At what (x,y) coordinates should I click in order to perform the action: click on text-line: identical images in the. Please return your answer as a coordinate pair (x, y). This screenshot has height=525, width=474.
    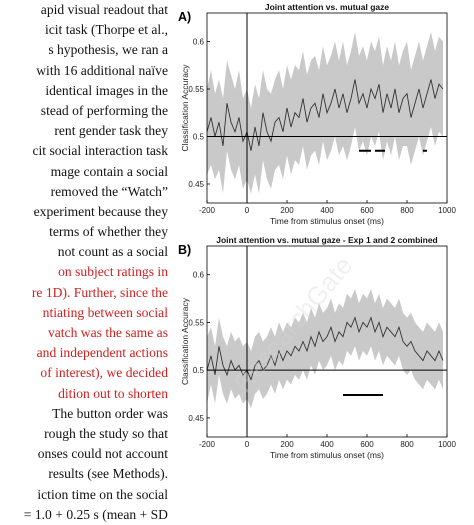
    Looking at the image, I should click on (106, 90).